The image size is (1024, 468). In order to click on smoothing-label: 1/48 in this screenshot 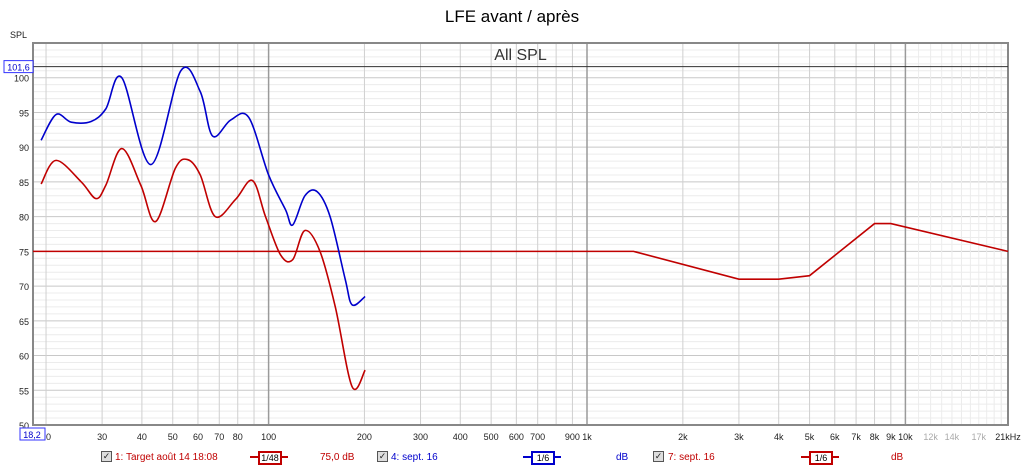, I will do `click(270, 458)`.